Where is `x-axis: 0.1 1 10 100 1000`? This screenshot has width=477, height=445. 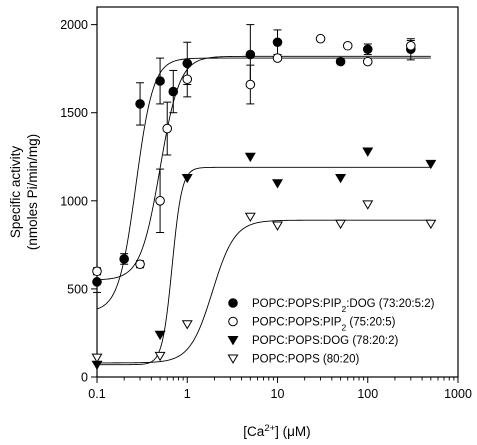 x-axis: 0.1 1 10 100 1000 is located at coordinates (280, 389).